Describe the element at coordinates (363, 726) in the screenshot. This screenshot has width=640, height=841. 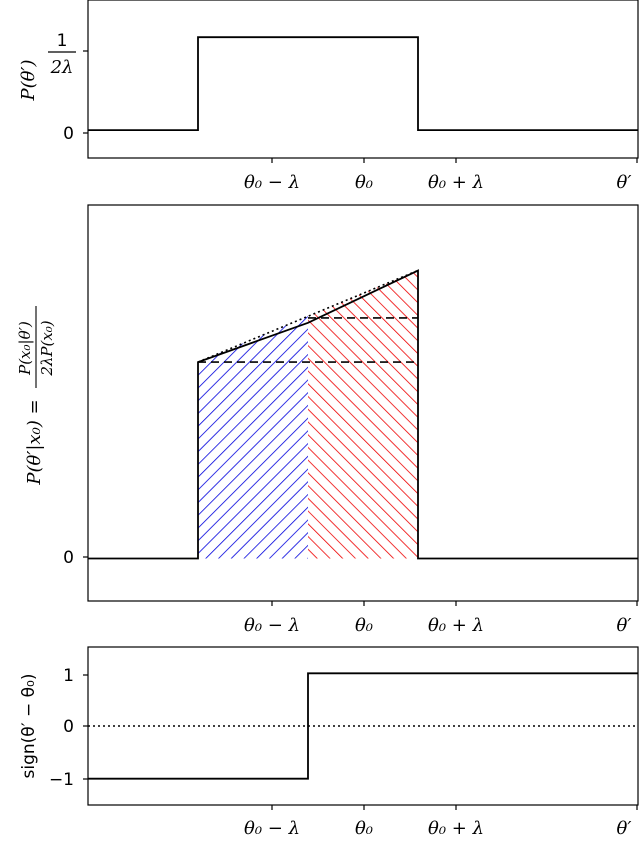
I see `bottom-step-line` at that location.